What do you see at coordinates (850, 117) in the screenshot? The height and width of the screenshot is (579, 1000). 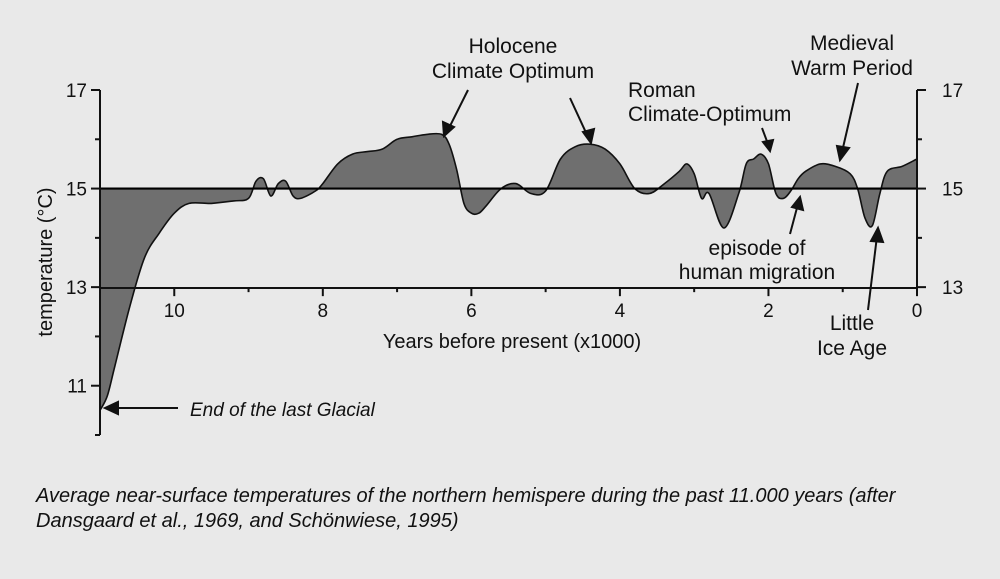 I see `medieval-arrow` at bounding box center [850, 117].